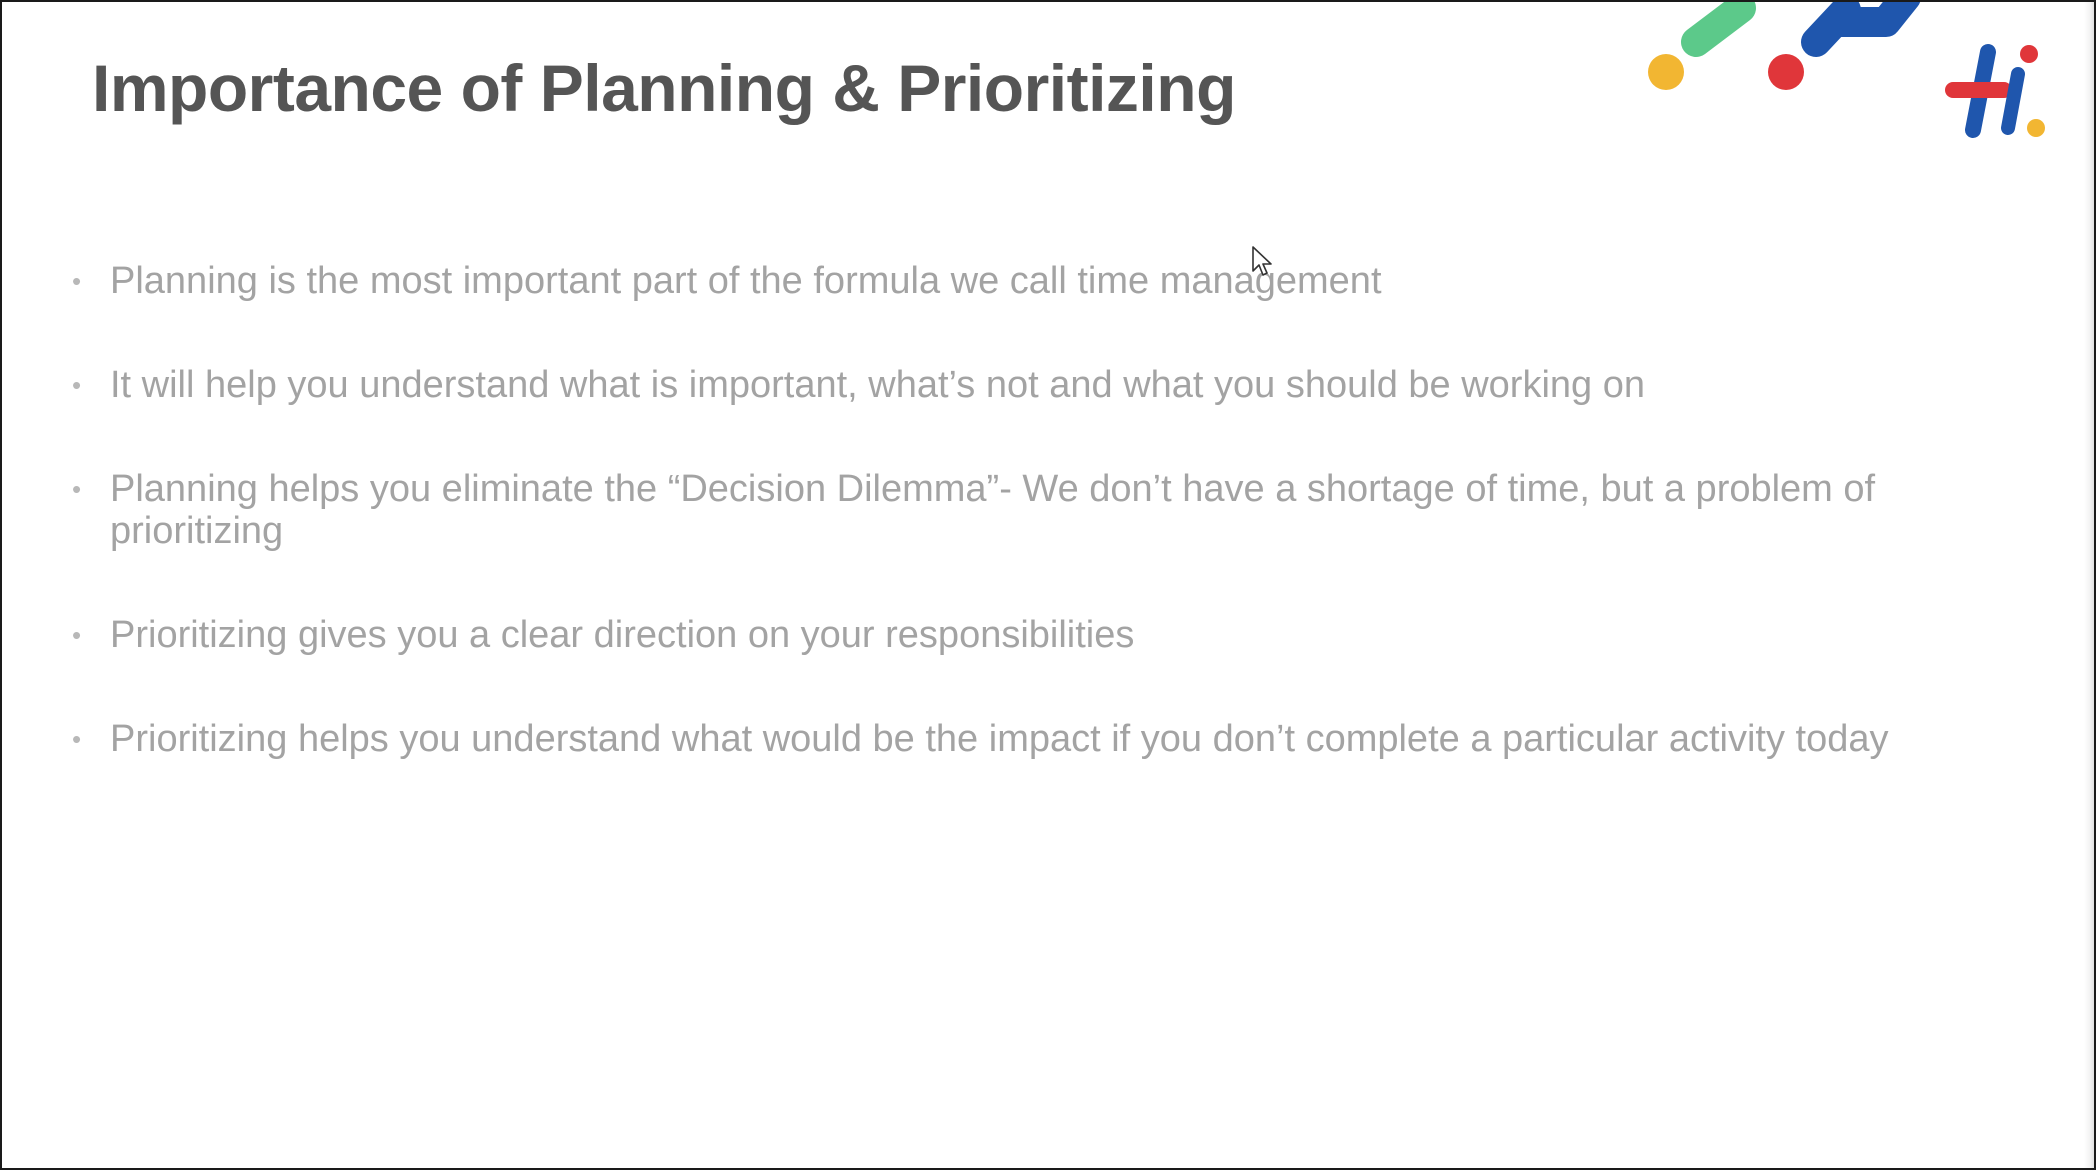  What do you see at coordinates (1262, 261) in the screenshot?
I see `mouse-pointer-icon` at bounding box center [1262, 261].